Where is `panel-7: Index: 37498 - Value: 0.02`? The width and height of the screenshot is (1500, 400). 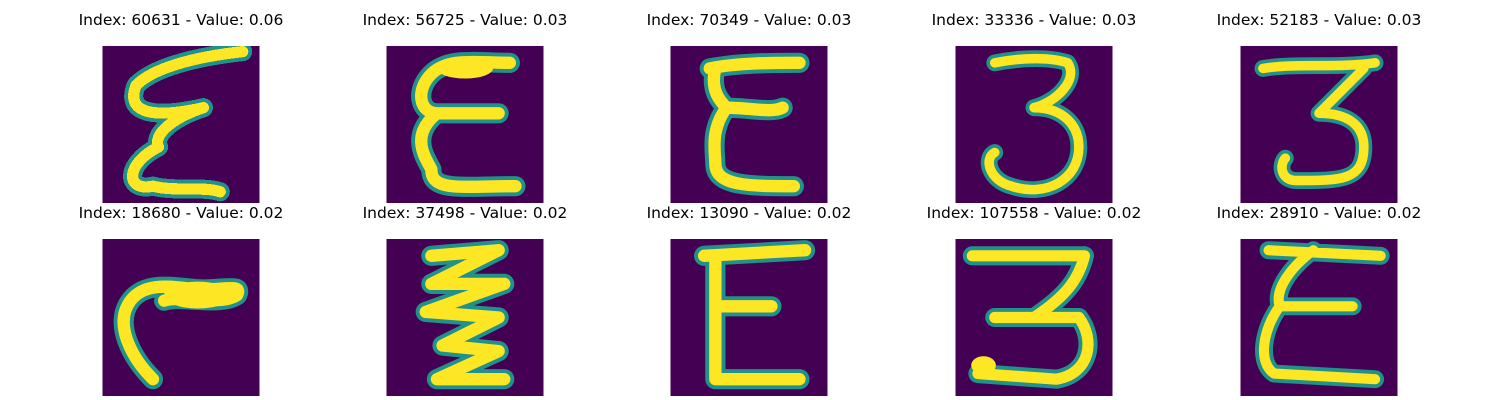
panel-7: Index: 37498 - Value: 0.02 is located at coordinates (465, 300).